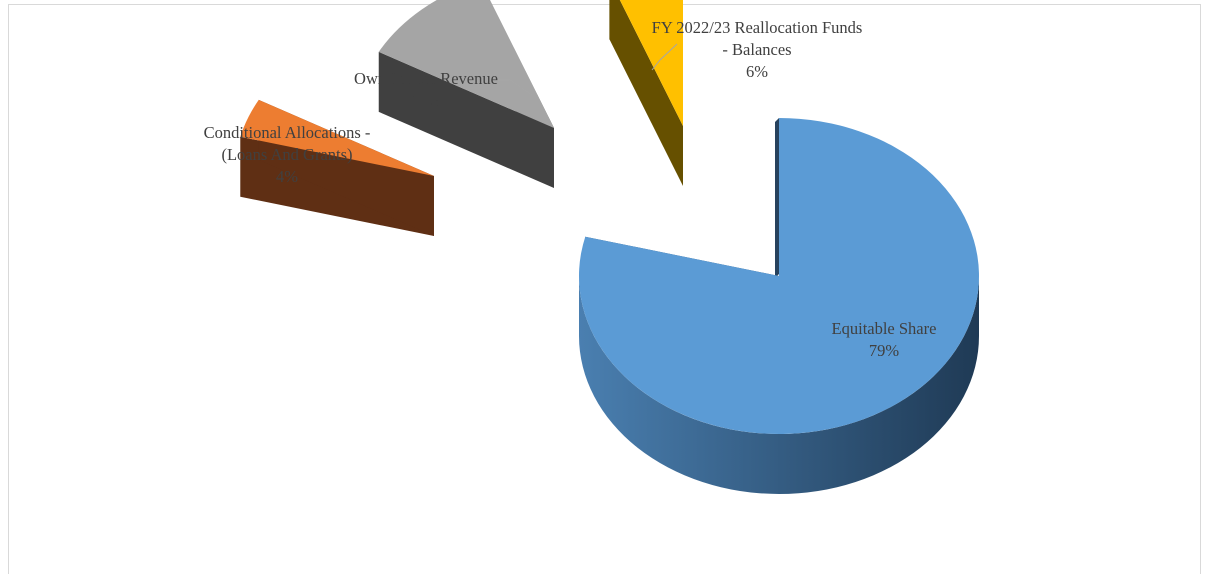 This screenshot has height=574, width=1205. I want to click on data-label-4-line-3: 6%, so click(757, 71).